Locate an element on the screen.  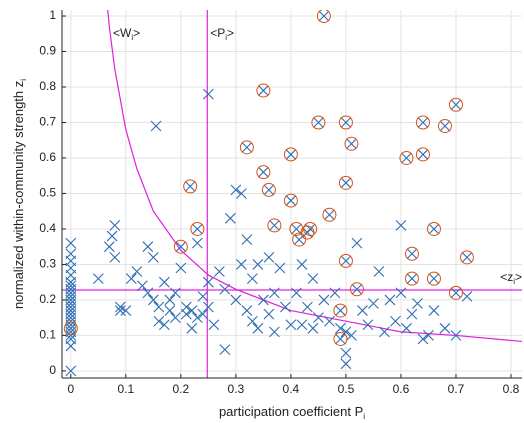
mean-label: <zi> is located at coordinates (511, 278).